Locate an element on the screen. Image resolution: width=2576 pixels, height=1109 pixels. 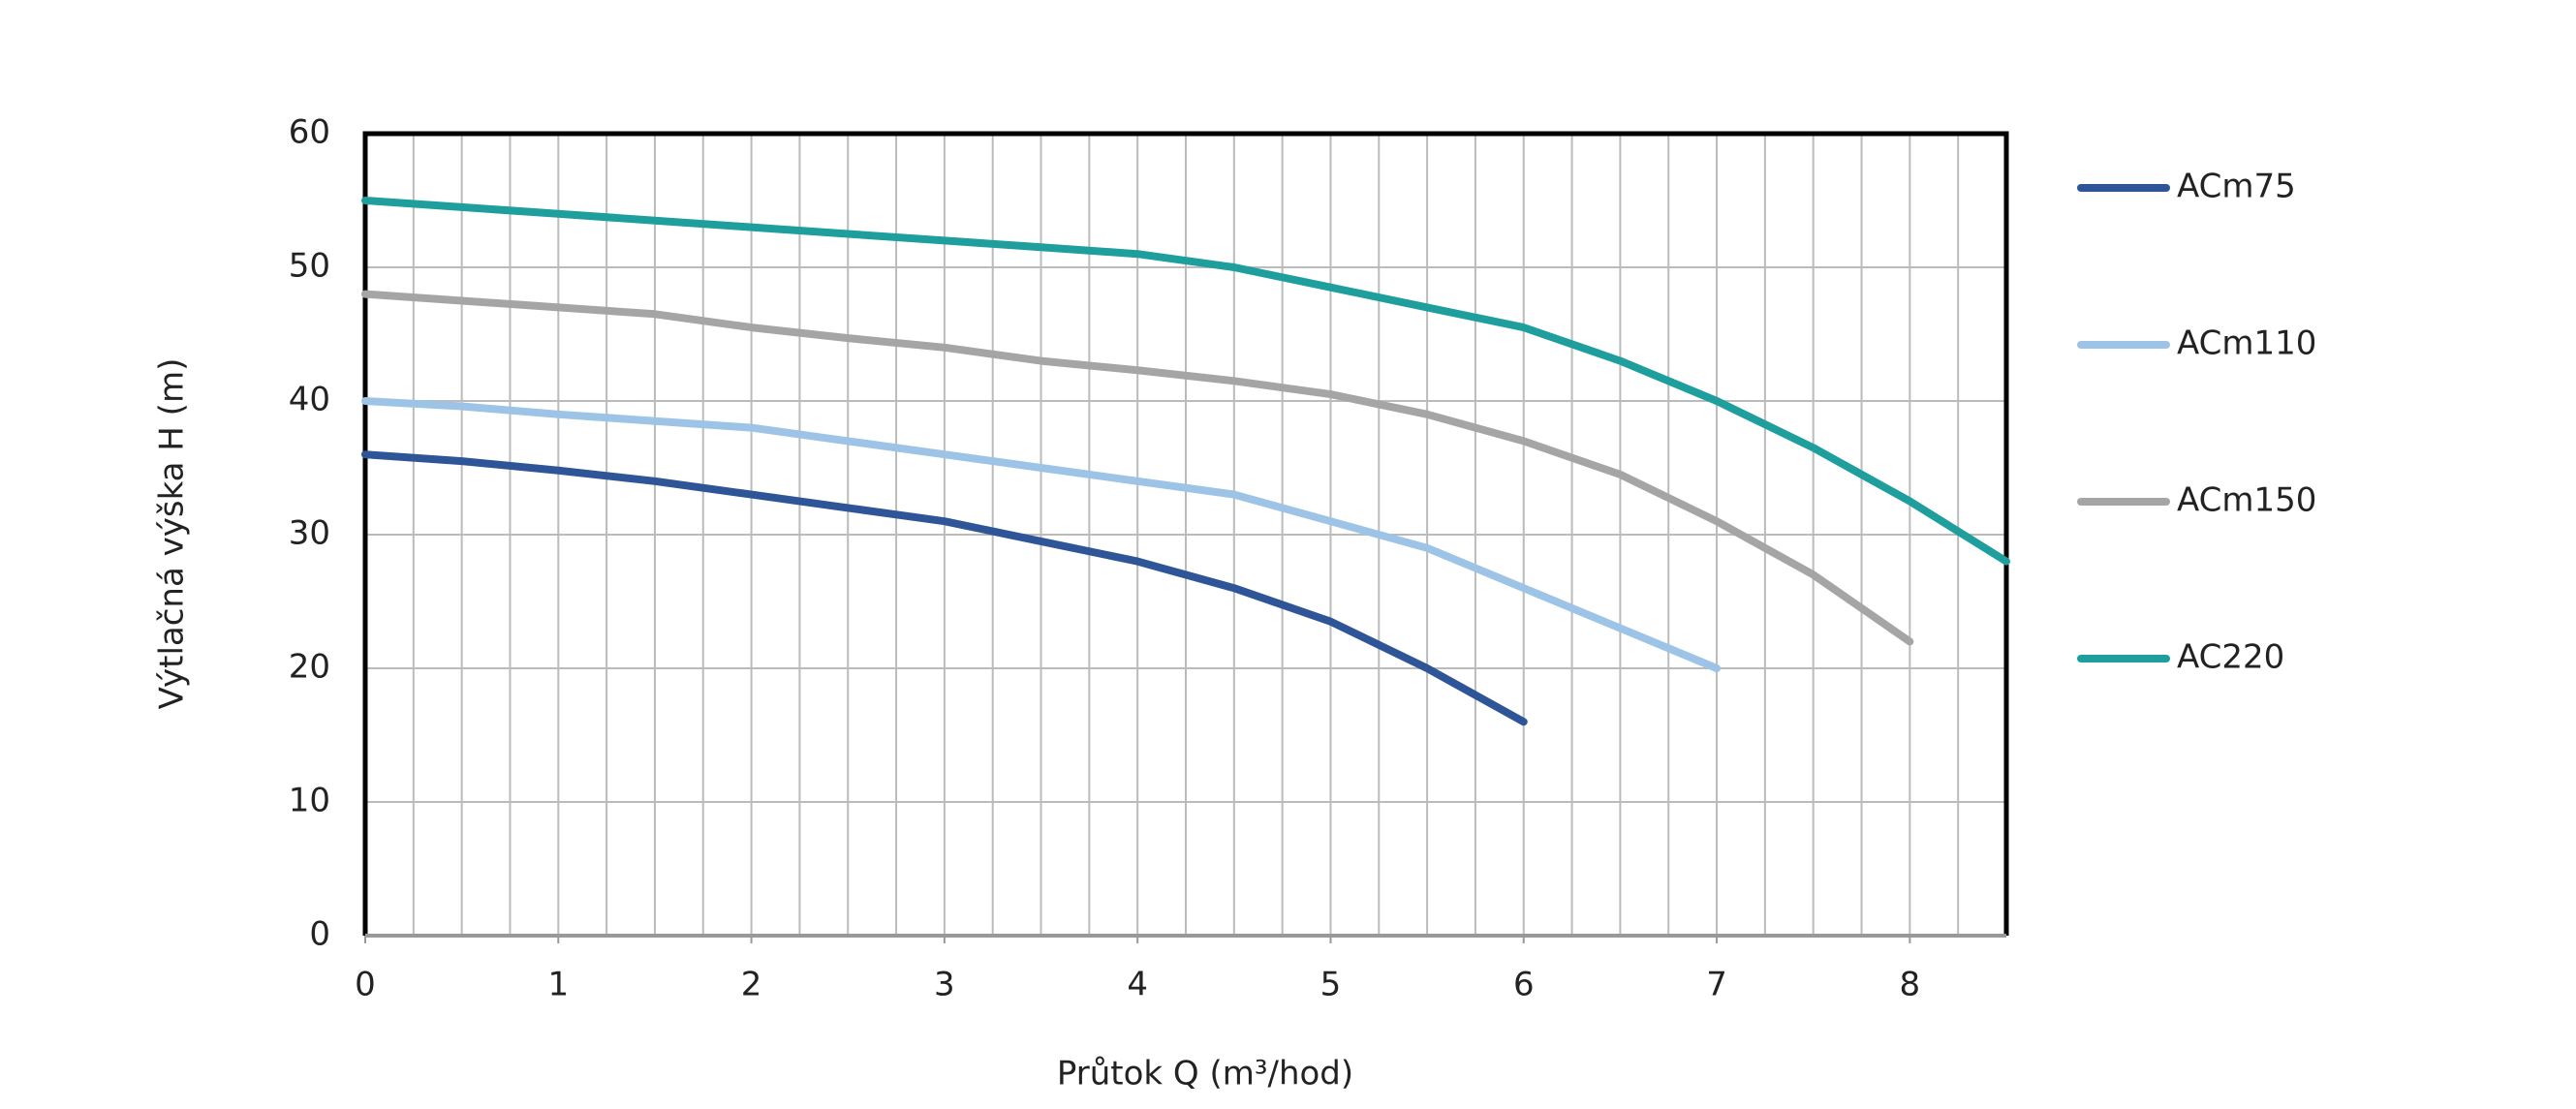
y-tick-label: 20 is located at coordinates (309, 667).